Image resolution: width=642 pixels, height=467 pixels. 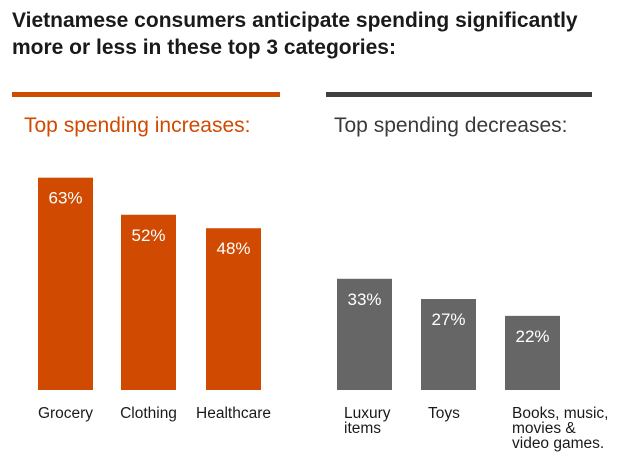 What do you see at coordinates (451, 125) in the screenshot?
I see `decreases-heading: Top spending decreases:` at bounding box center [451, 125].